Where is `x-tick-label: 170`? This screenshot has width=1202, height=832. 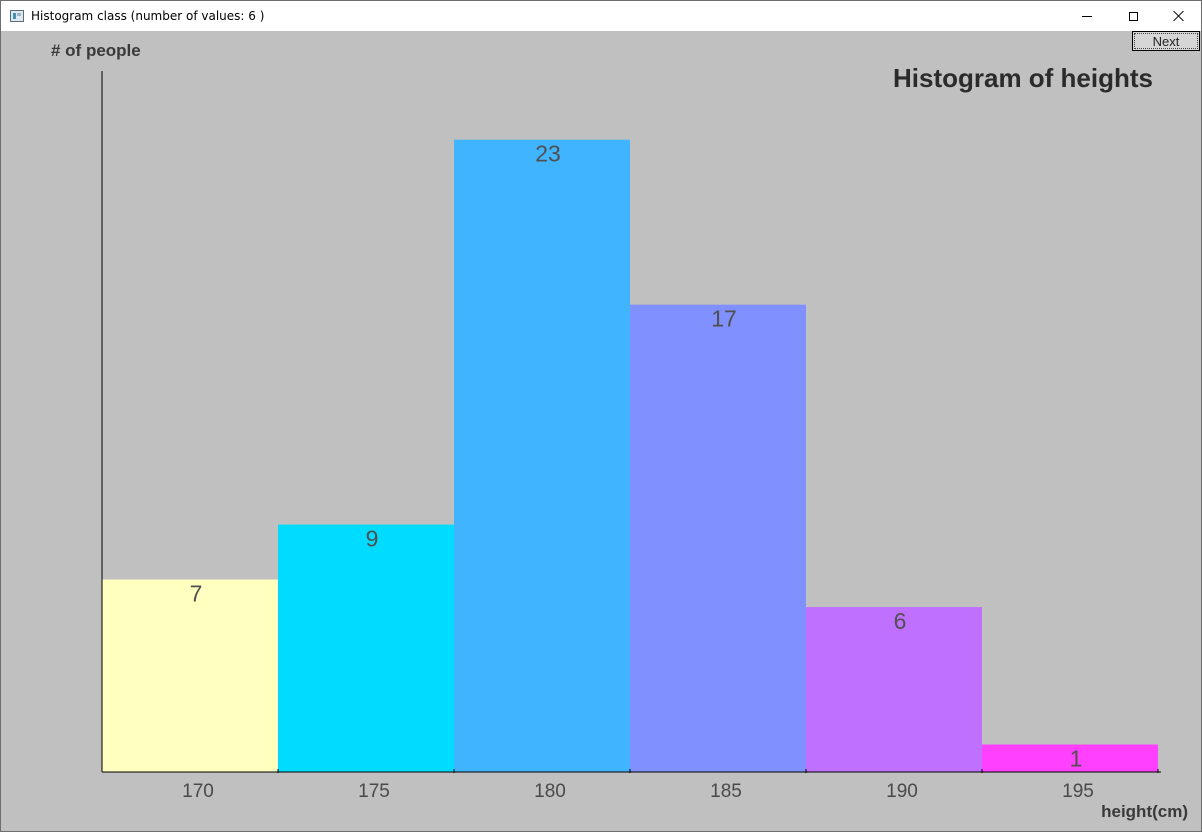
x-tick-label: 170 is located at coordinates (198, 791).